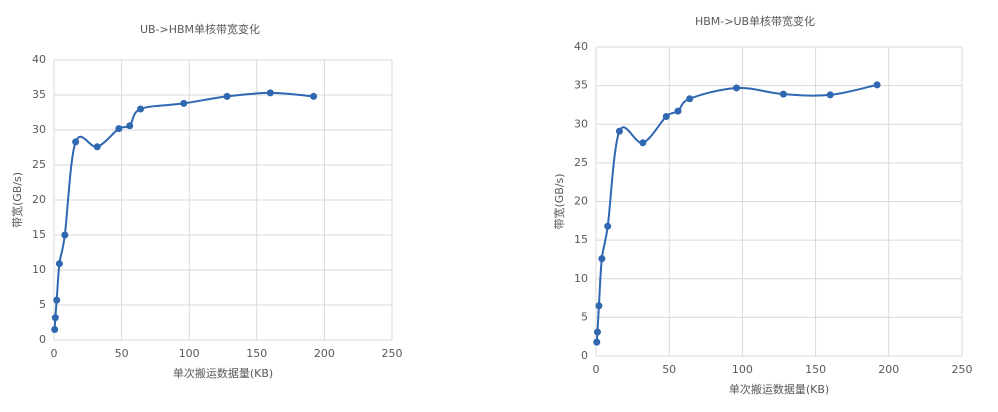  Describe the element at coordinates (755, 21) in the screenshot. I see `chart-title: HBM->UB单核带宽变化` at that location.